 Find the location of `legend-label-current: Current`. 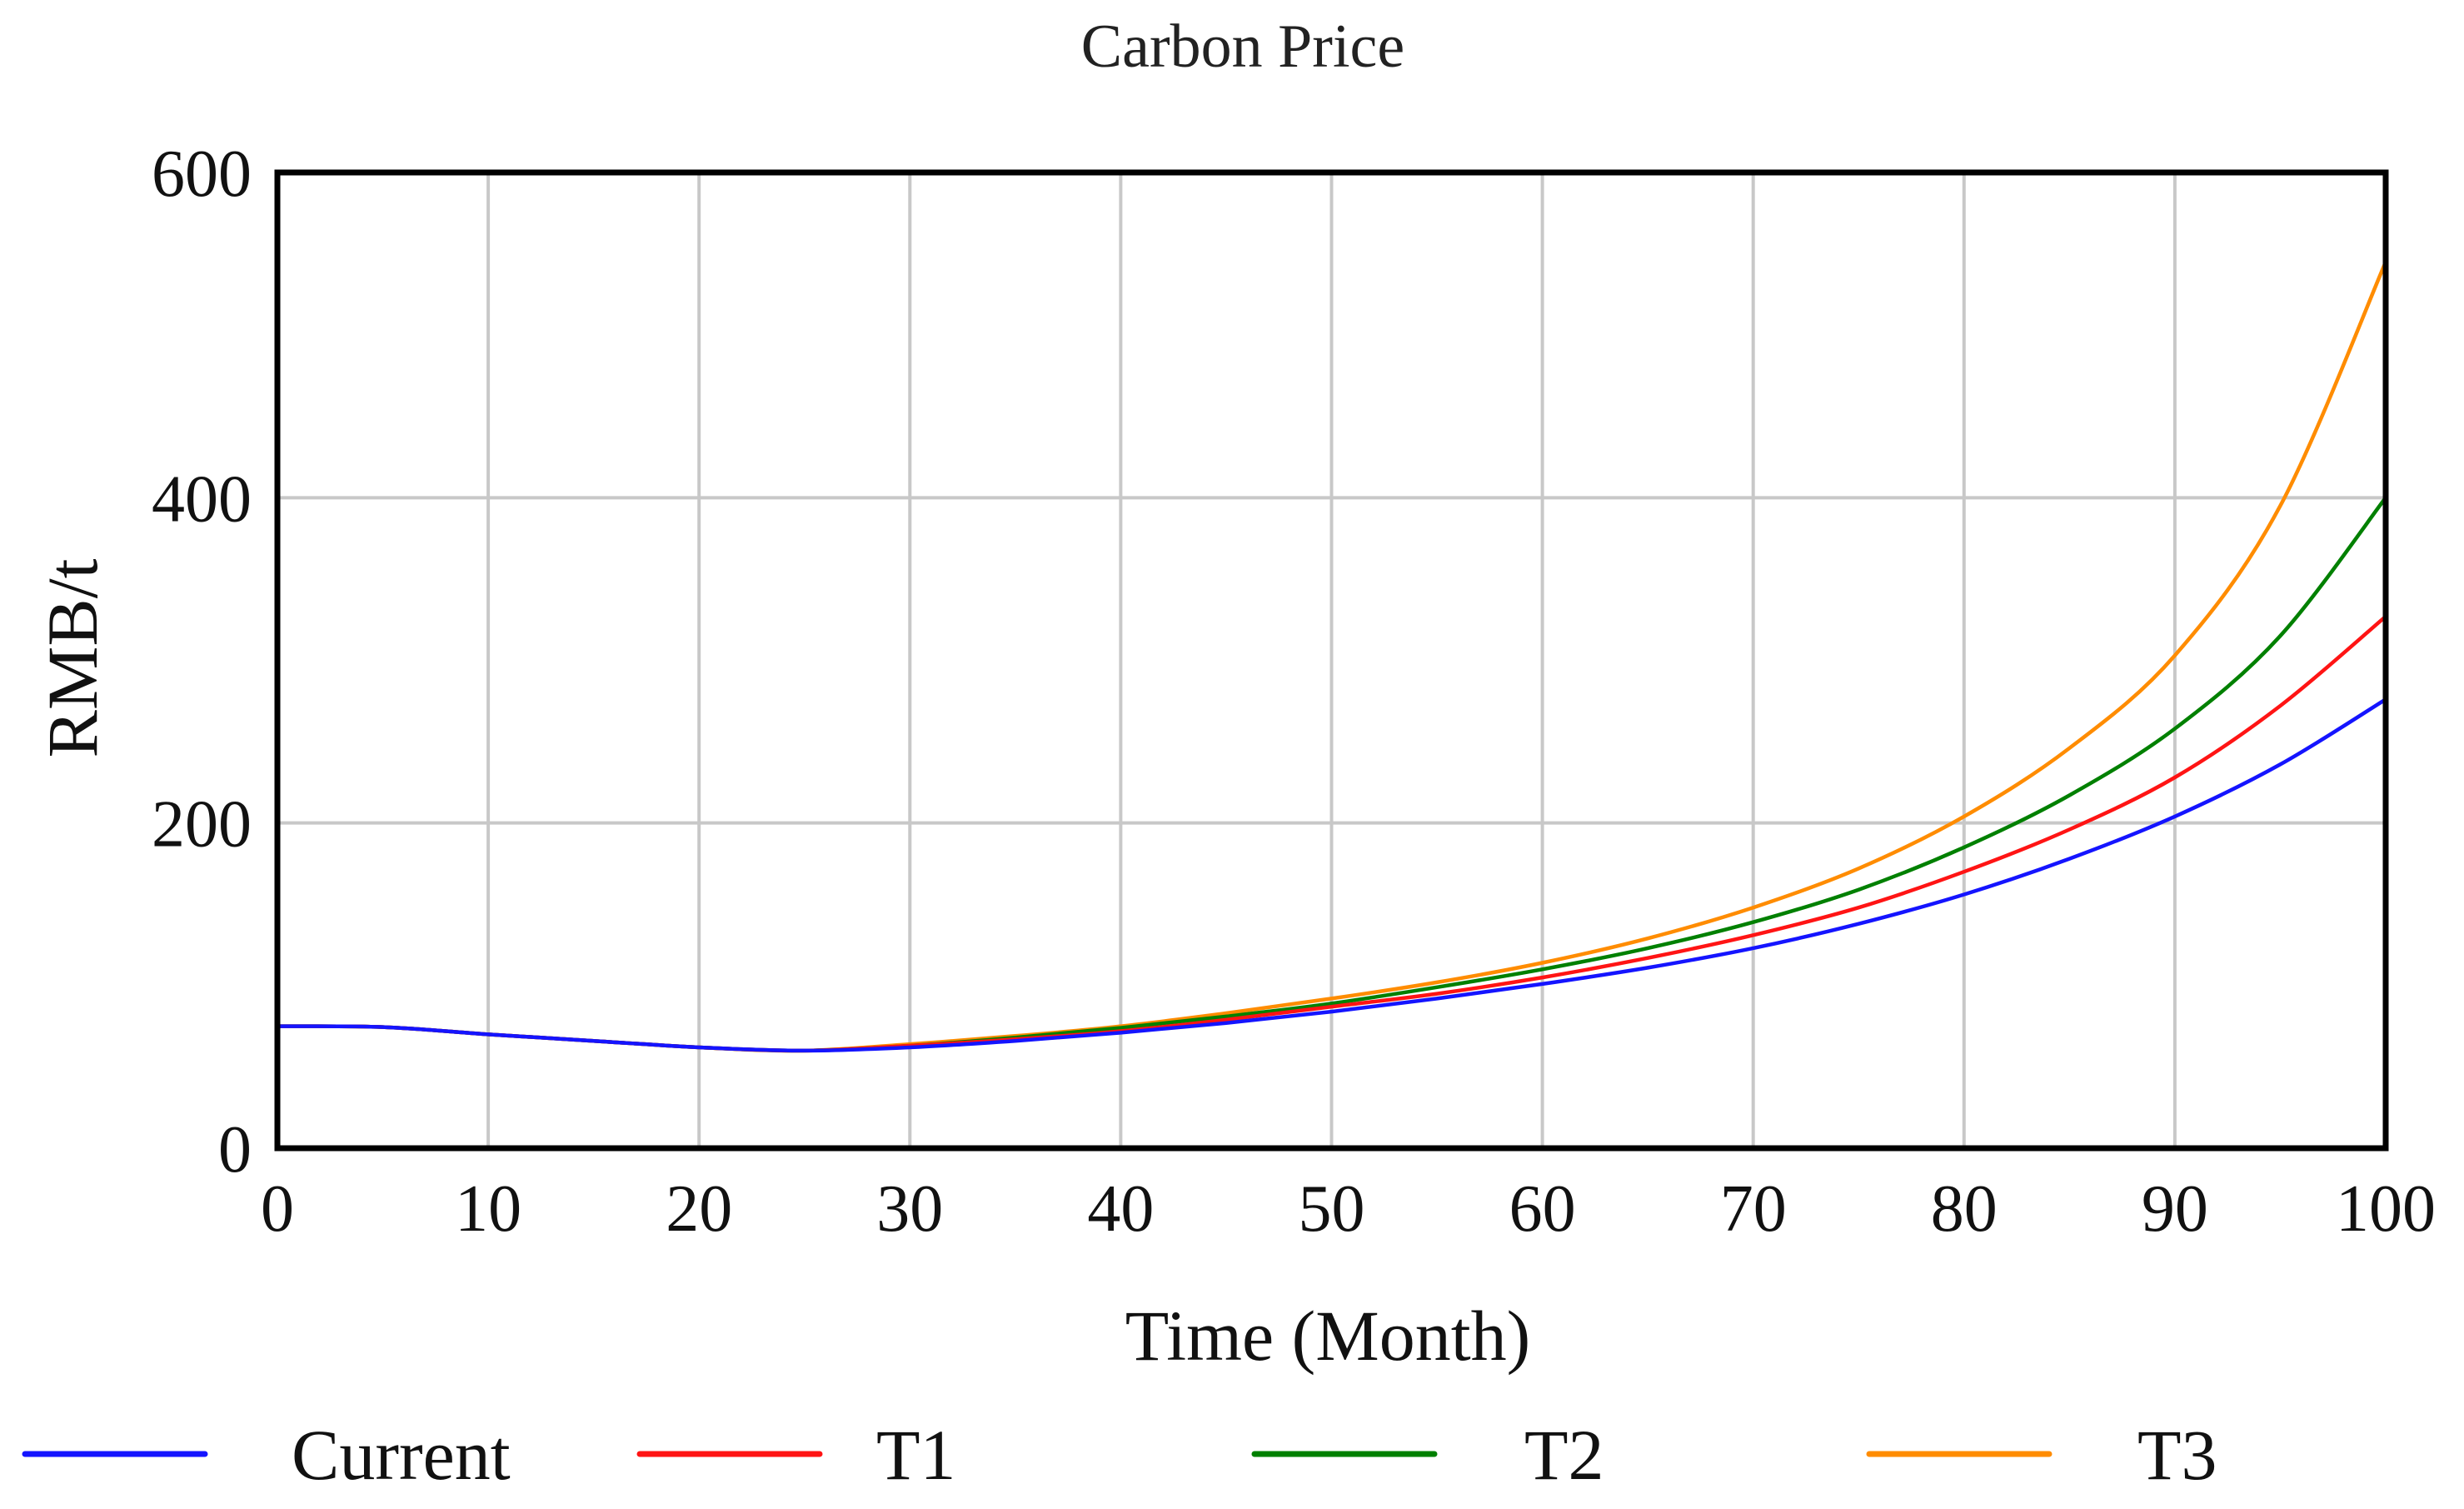

legend-label-current: Current is located at coordinates (401, 1455).